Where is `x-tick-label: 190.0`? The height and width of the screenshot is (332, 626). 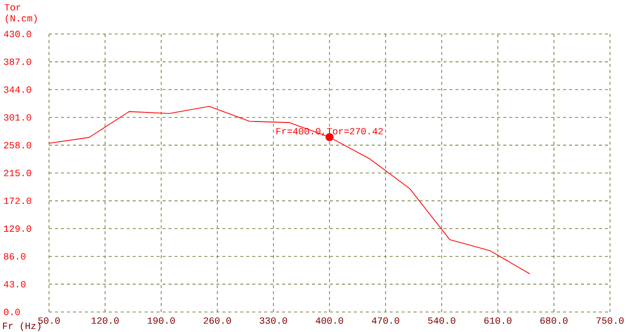 x-tick-label: 190.0 is located at coordinates (161, 320).